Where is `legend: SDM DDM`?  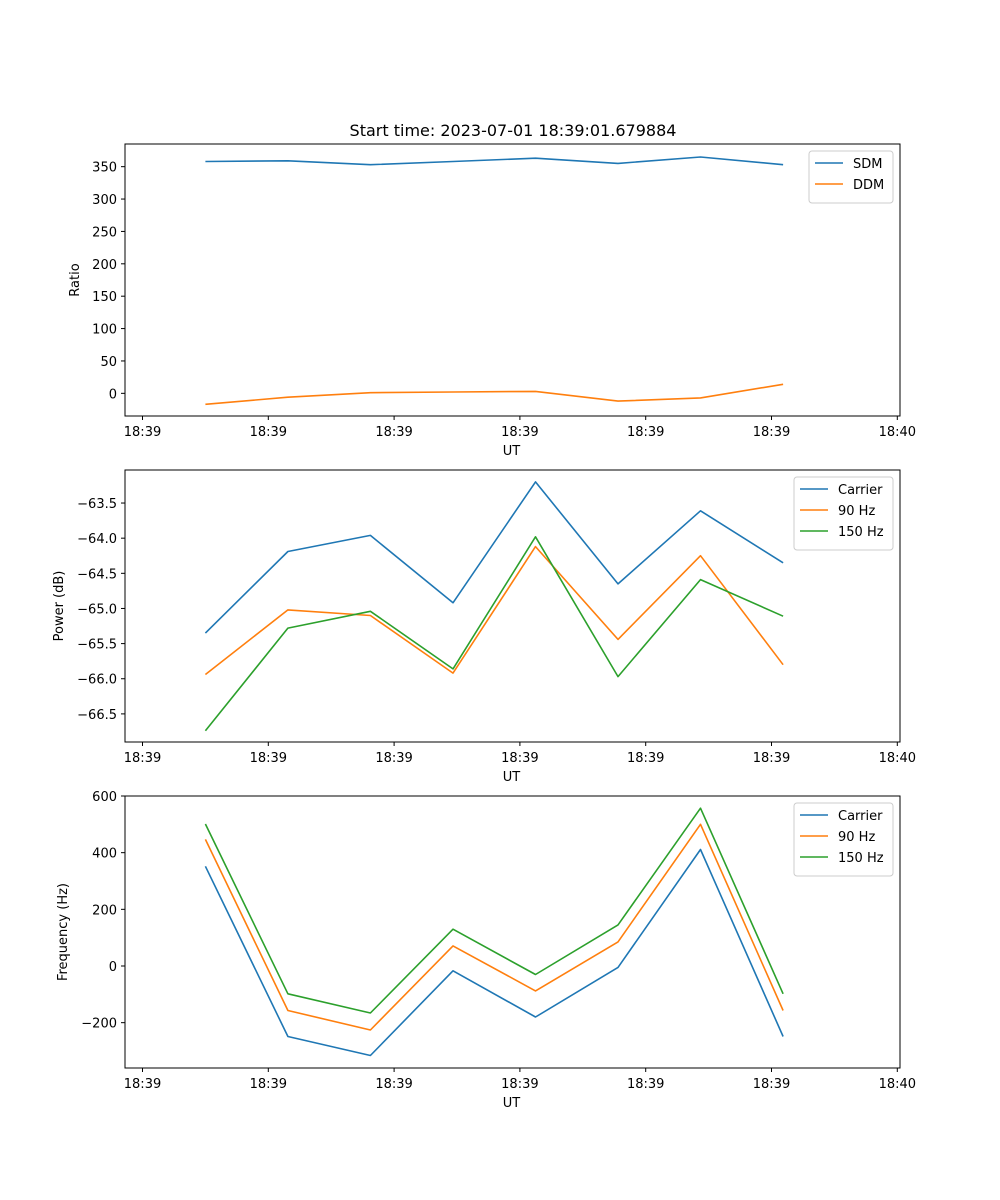
legend: SDM DDM is located at coordinates (851, 177).